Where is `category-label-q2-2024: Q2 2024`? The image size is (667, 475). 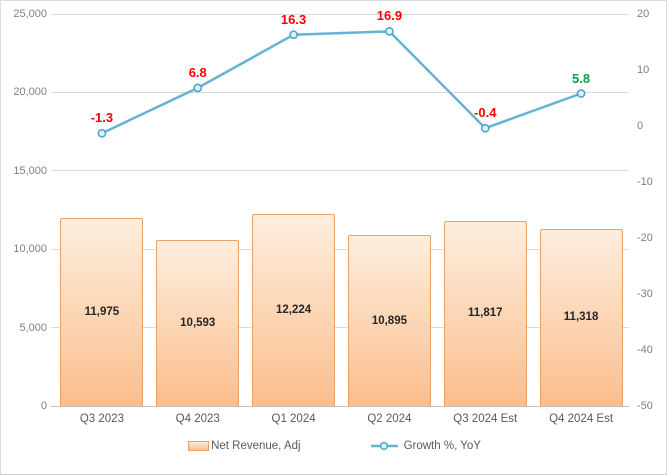
category-label-q2-2024: Q2 2024 is located at coordinates (389, 419).